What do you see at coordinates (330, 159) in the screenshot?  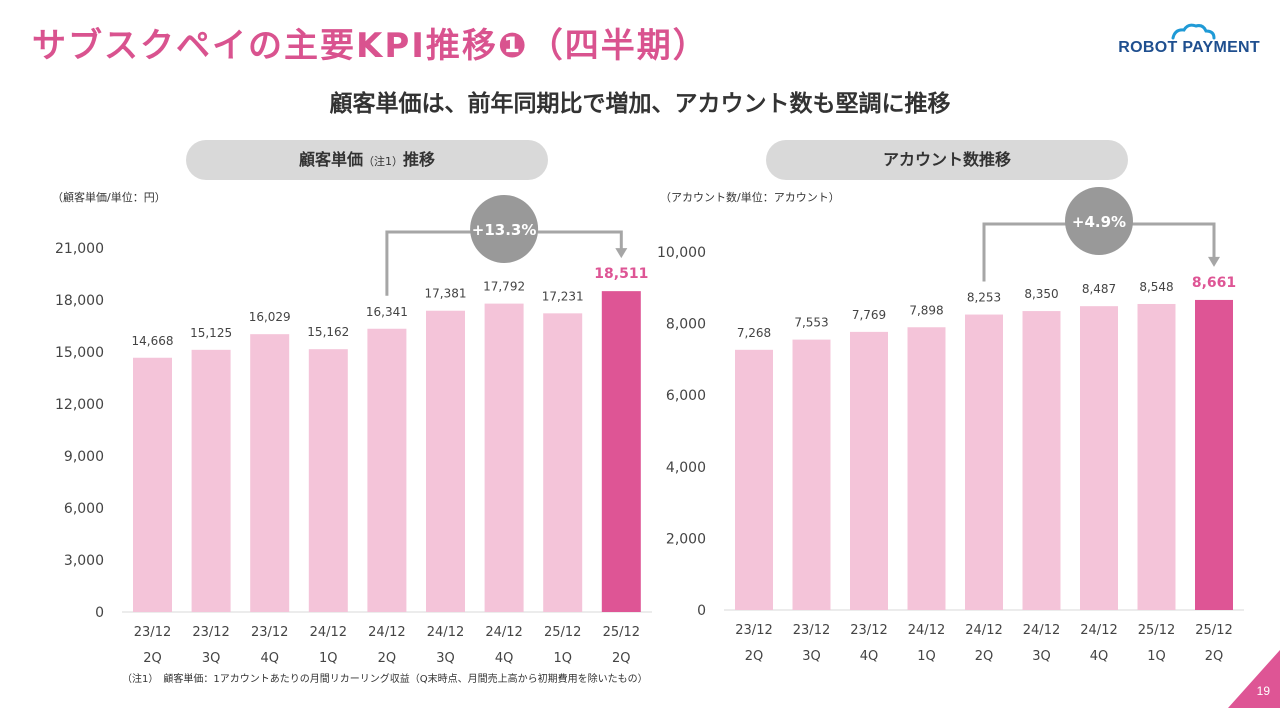 I see `unit-price-title-text: 顧客単価` at bounding box center [330, 159].